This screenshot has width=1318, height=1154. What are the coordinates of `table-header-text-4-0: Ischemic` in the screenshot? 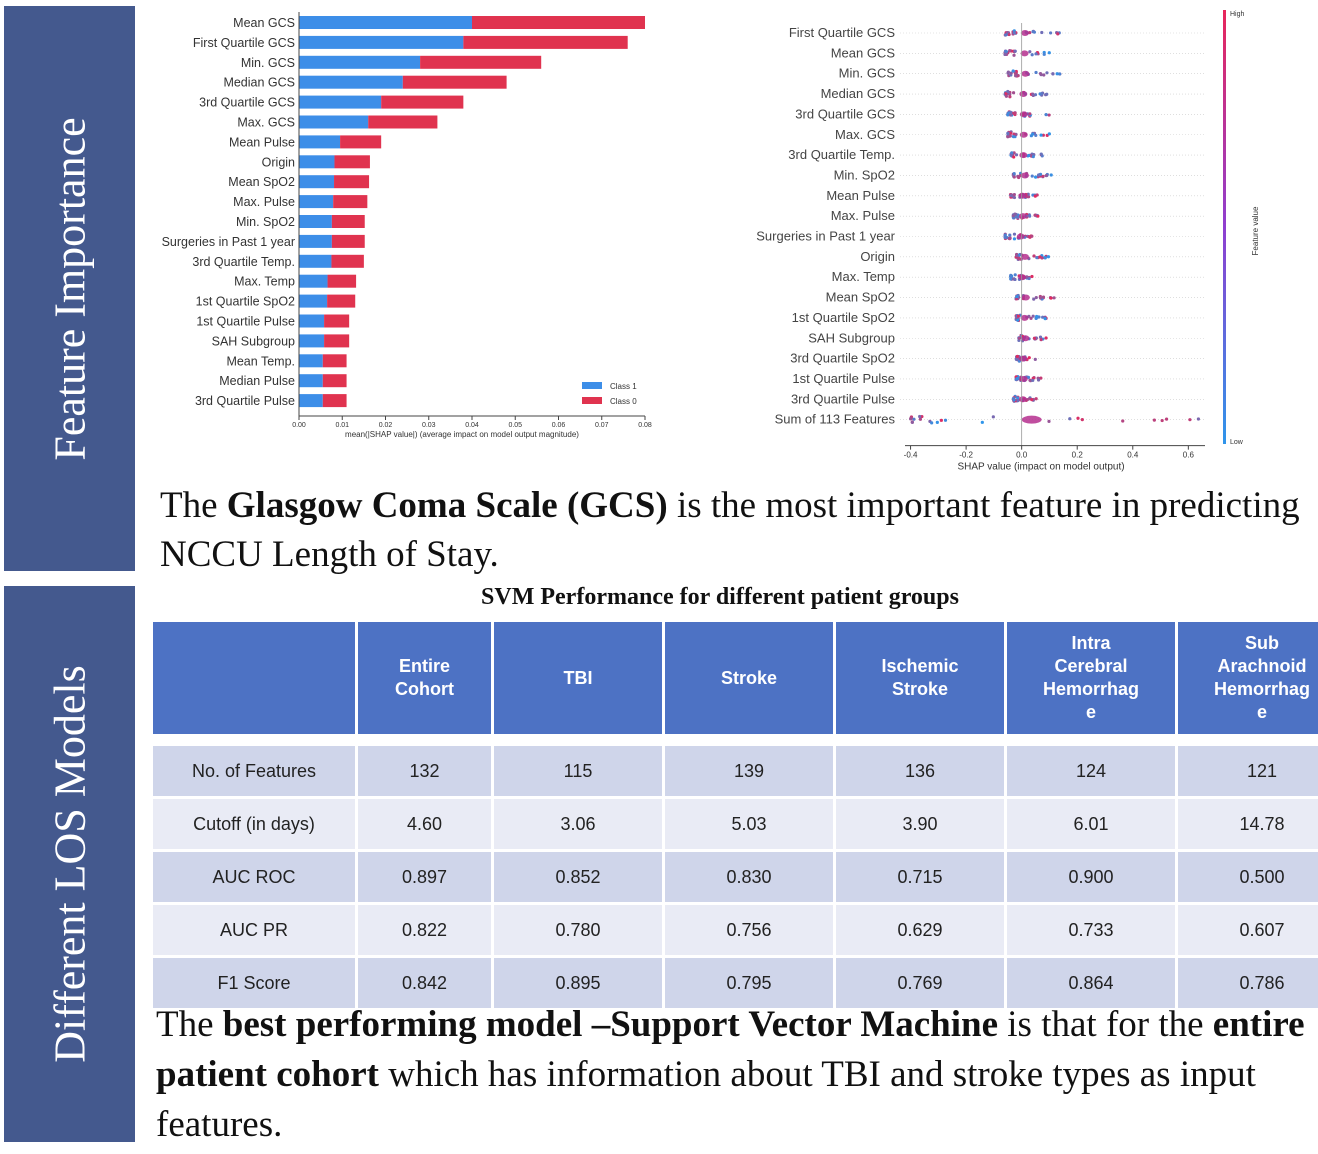 It's located at (920, 666).